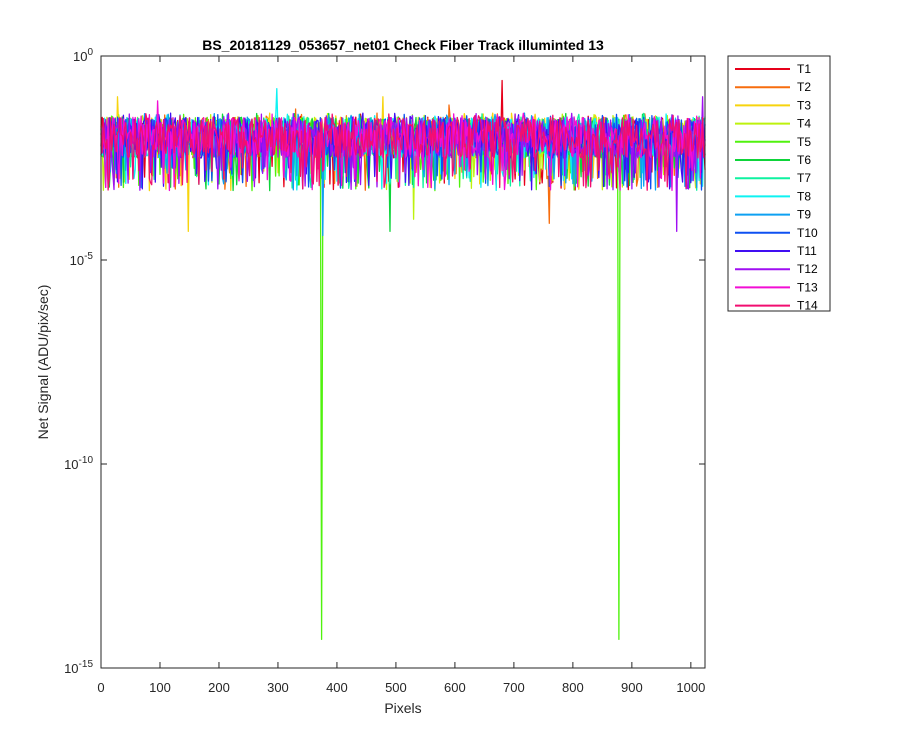  Describe the element at coordinates (78, 667) in the screenshot. I see `y-tick-label: 10⁻¹⁵` at that location.